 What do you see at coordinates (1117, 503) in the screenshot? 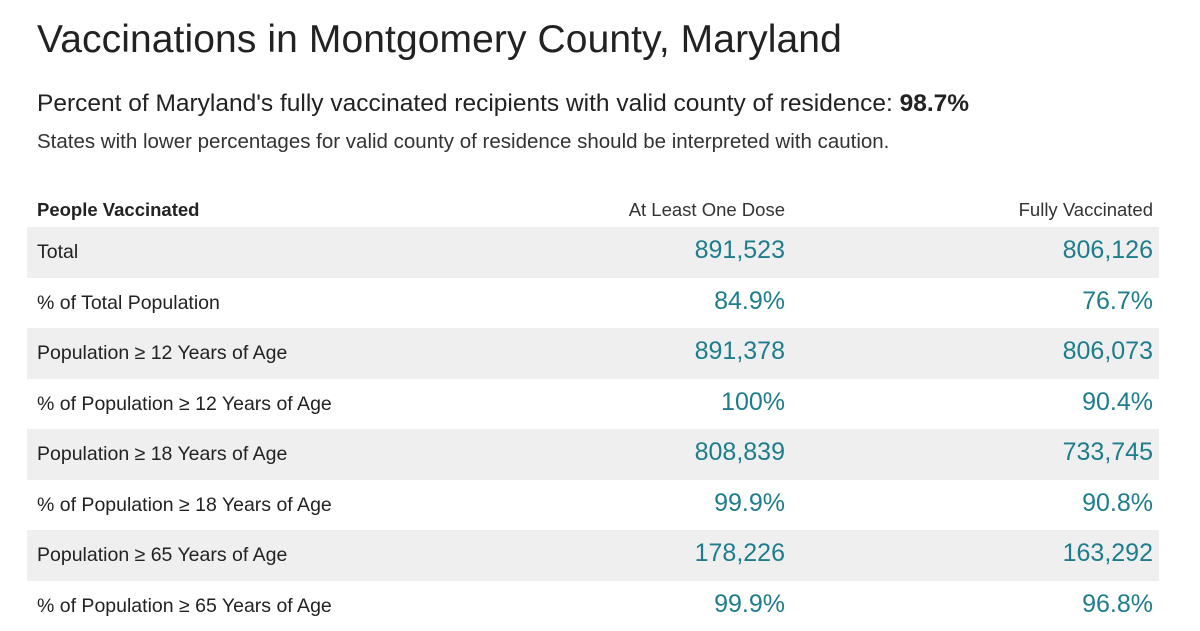
I see `fully-vaccinated-value: 90.8%` at bounding box center [1117, 503].